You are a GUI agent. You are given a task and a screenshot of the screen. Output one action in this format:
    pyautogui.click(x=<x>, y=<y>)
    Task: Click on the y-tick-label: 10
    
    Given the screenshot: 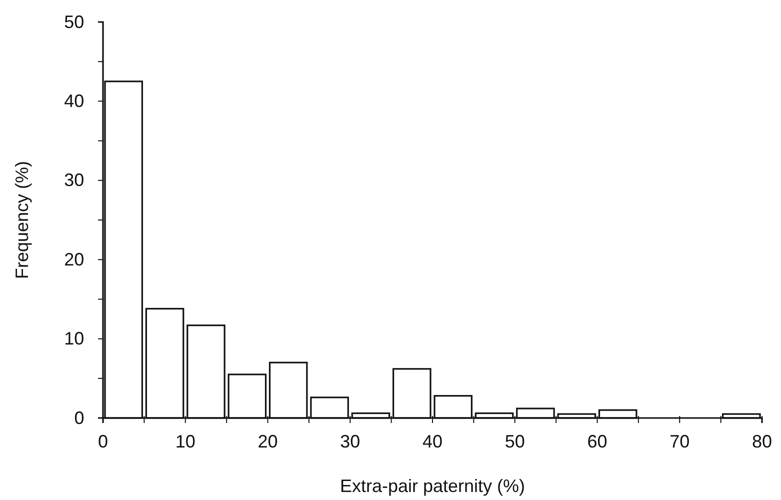 What is the action you would take?
    pyautogui.click(x=74, y=338)
    